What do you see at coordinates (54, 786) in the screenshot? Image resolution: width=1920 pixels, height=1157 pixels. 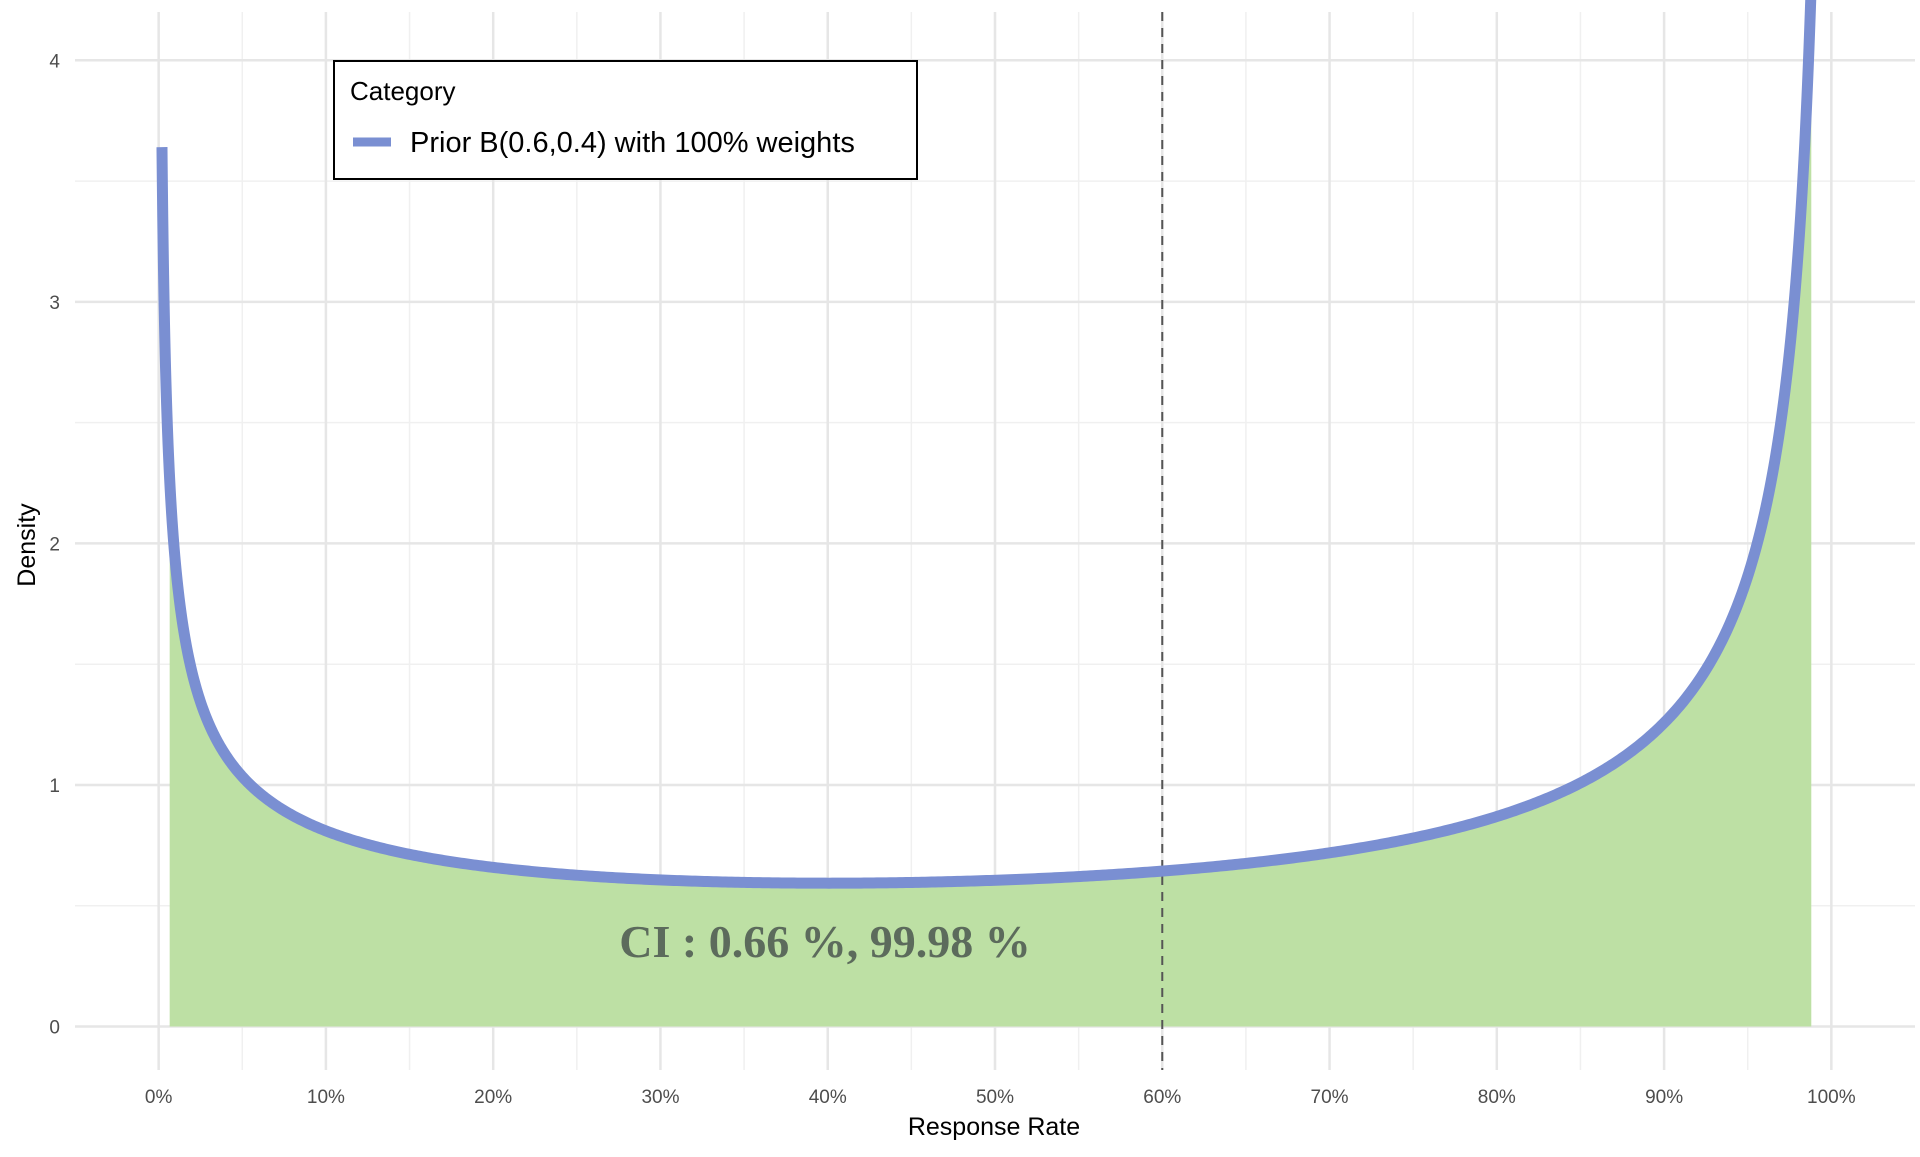 I see `y-tick-label: 1` at bounding box center [54, 786].